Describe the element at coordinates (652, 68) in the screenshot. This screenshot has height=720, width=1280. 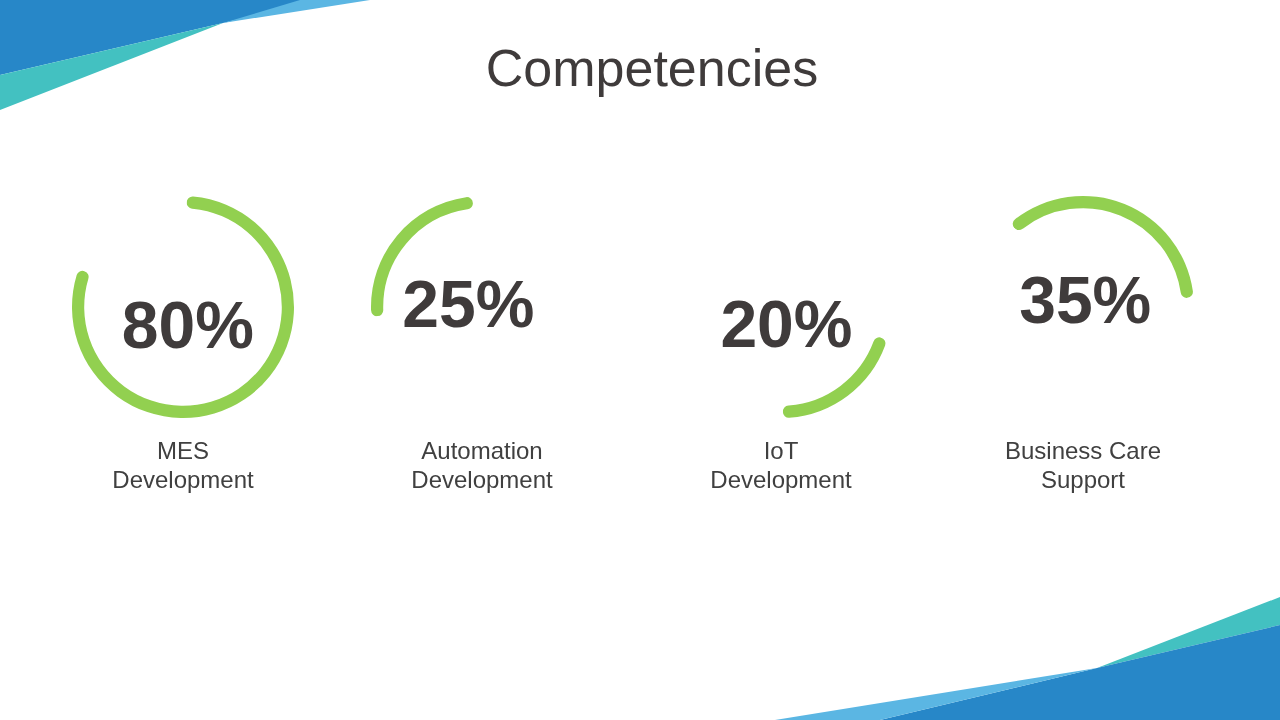
I see `text: Competencies` at that location.